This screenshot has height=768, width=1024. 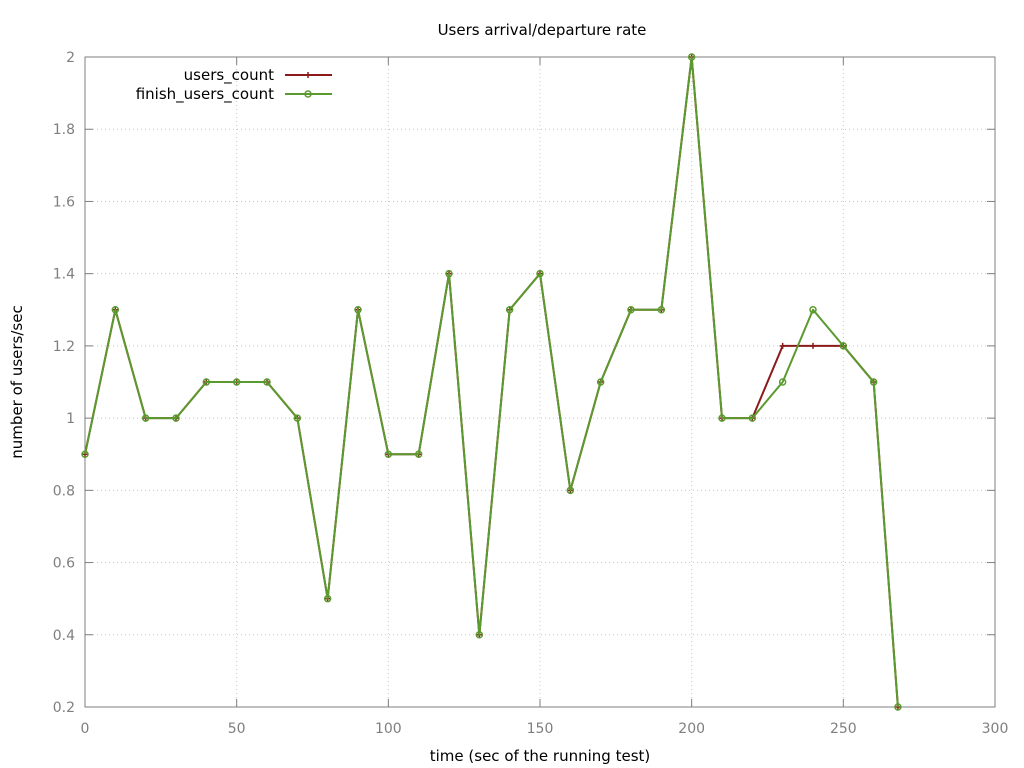 I want to click on y-tick-label: 0.6, so click(x=64, y=564).